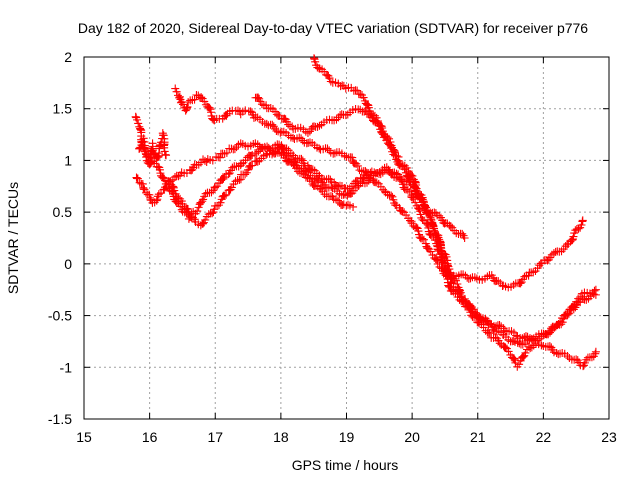  What do you see at coordinates (68, 160) in the screenshot?
I see `y-tick-label: 1` at bounding box center [68, 160].